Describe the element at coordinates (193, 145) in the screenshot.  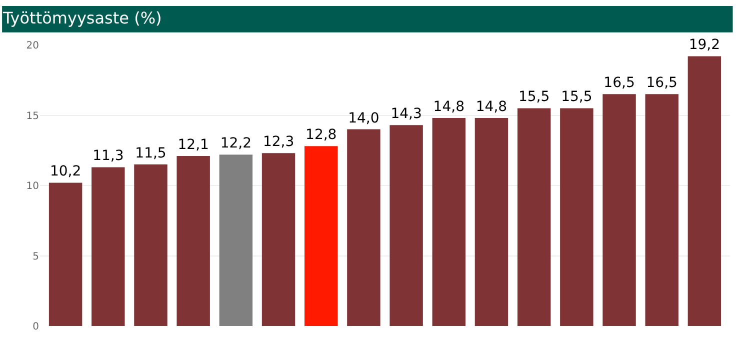
I see `data-label: 12,1` at that location.